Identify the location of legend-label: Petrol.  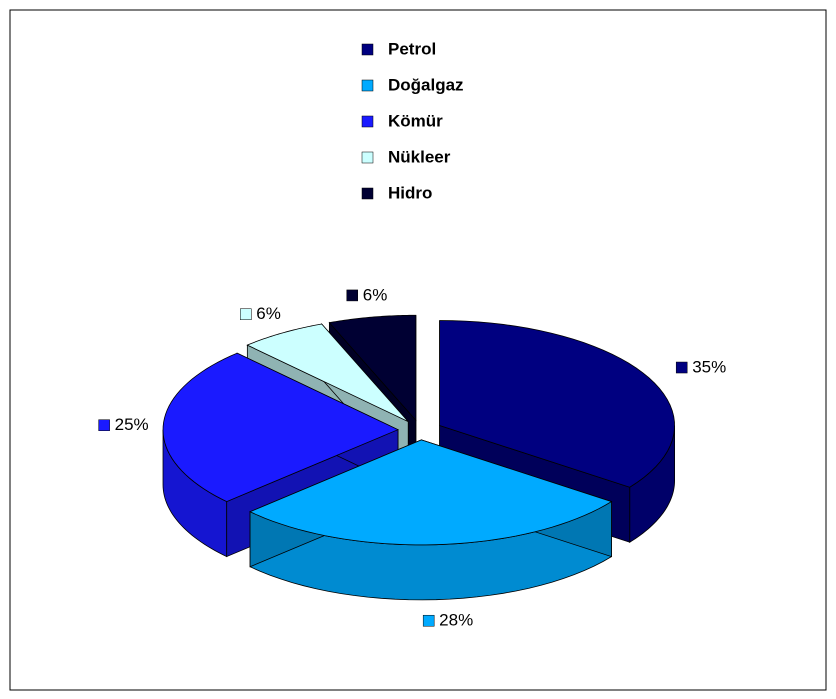
(412, 48).